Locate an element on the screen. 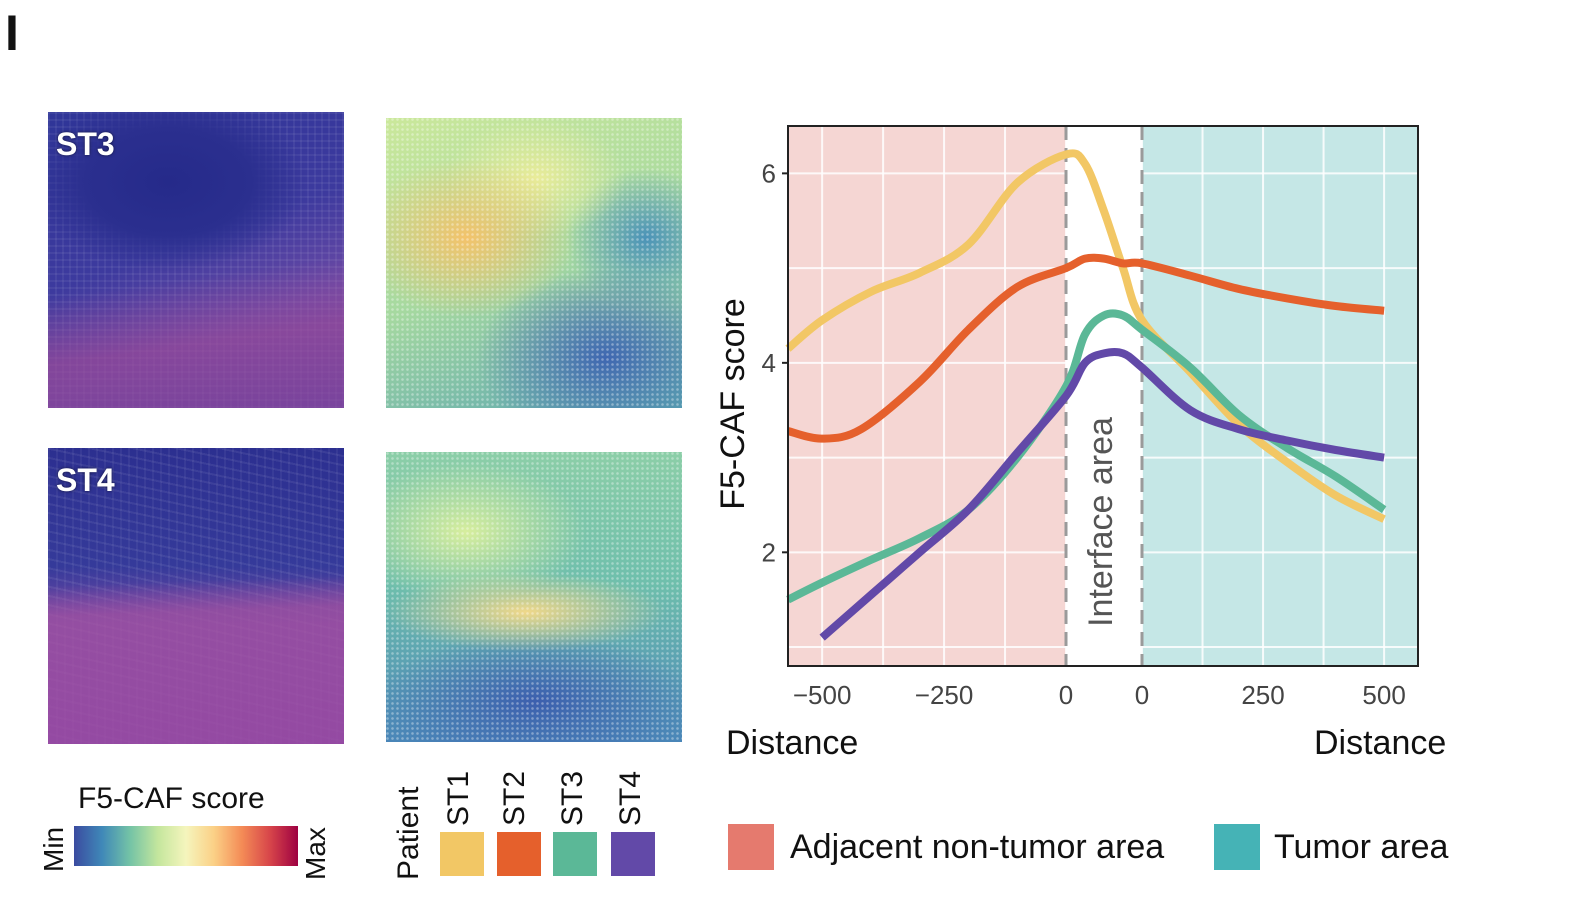 The height and width of the screenshot is (920, 1590). y-tick-label: 4 is located at coordinates (769, 363).